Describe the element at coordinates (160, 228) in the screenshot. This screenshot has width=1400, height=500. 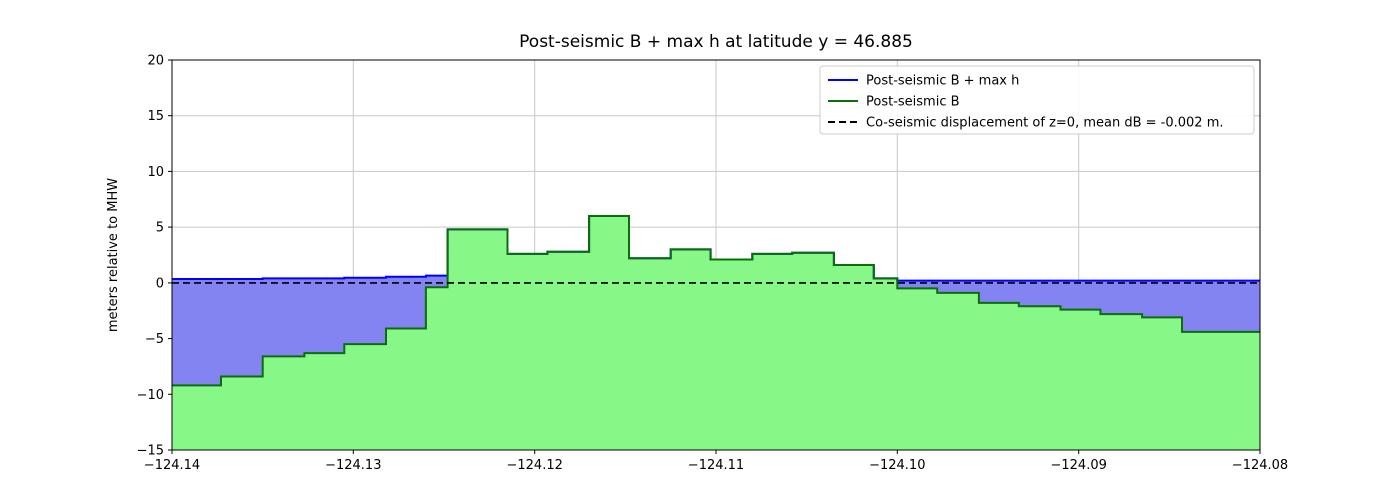
I see `y-tick-label: 5` at that location.